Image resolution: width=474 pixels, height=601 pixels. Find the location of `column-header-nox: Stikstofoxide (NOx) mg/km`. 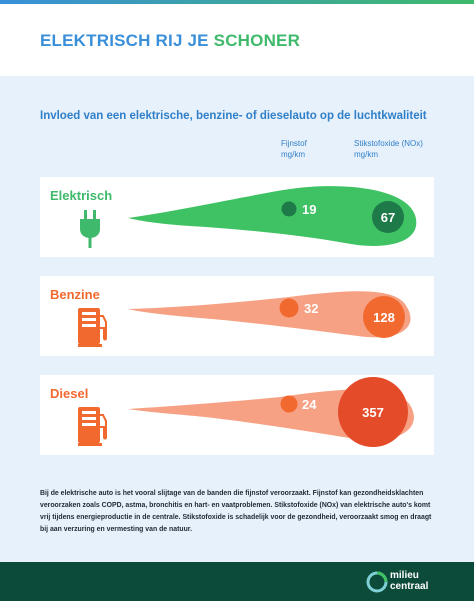

column-header-nox: Stikstofoxide (NOx) mg/km is located at coordinates (388, 149).